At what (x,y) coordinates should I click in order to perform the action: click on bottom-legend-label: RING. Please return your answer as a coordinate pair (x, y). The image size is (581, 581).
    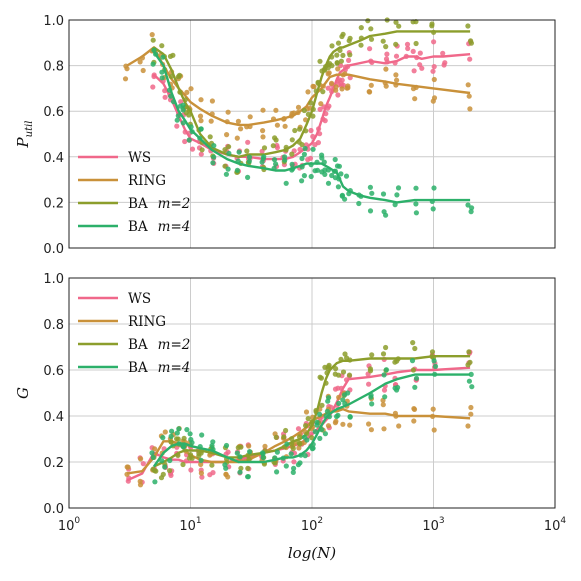
    Looking at the image, I should click on (147, 322).